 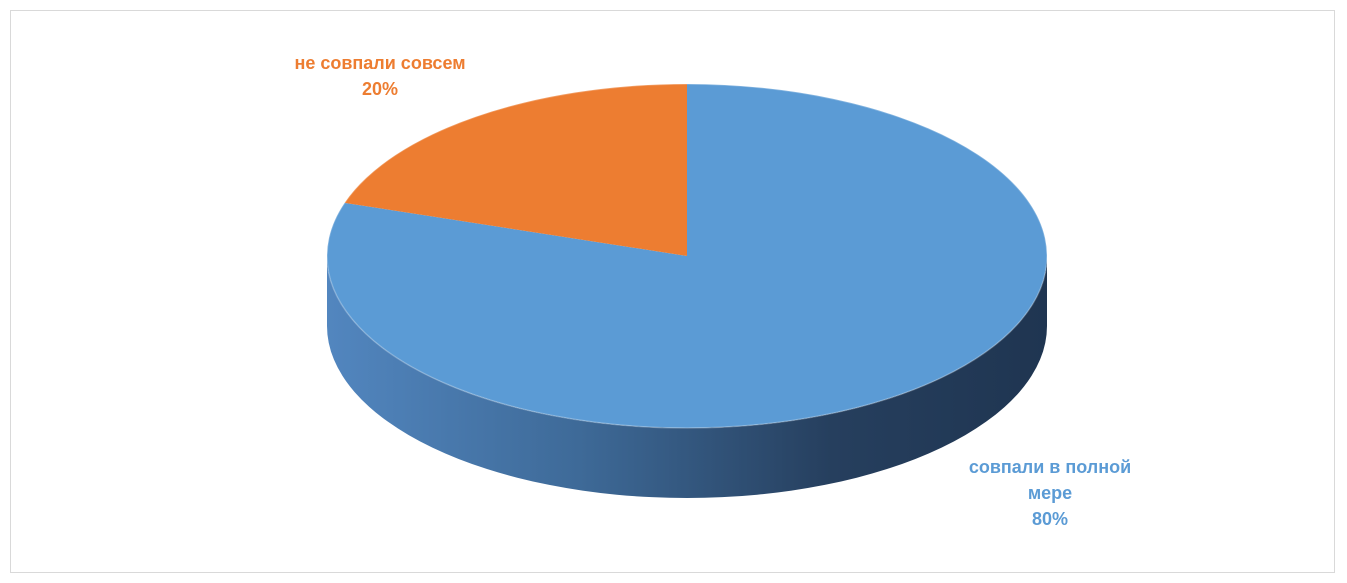 I want to click on slice-label-value: 80%, so click(x=1050, y=519).